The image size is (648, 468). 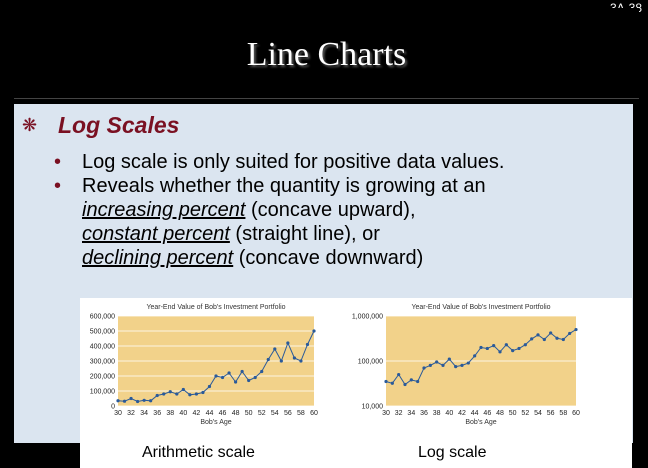 I want to click on slide-title: Line Charts, so click(x=326, y=54).